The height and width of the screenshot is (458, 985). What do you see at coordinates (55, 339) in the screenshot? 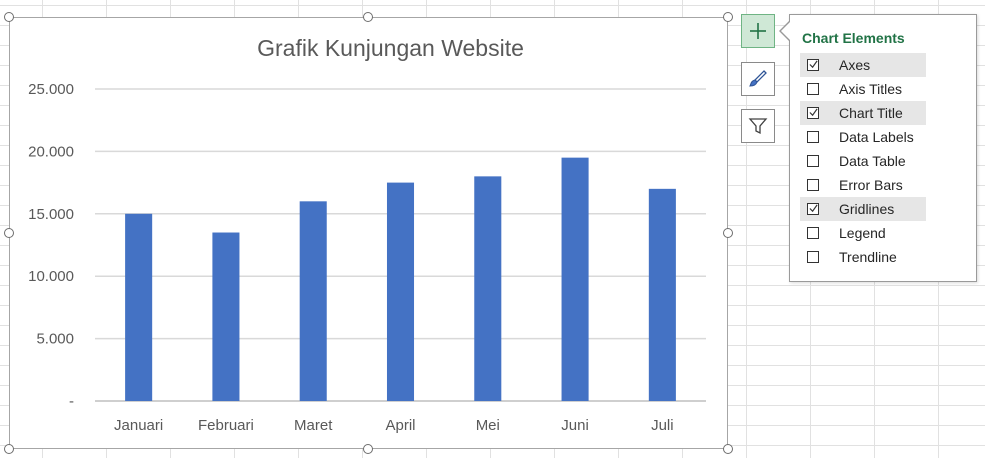
I see `y-tick-label: 5.000` at bounding box center [55, 339].